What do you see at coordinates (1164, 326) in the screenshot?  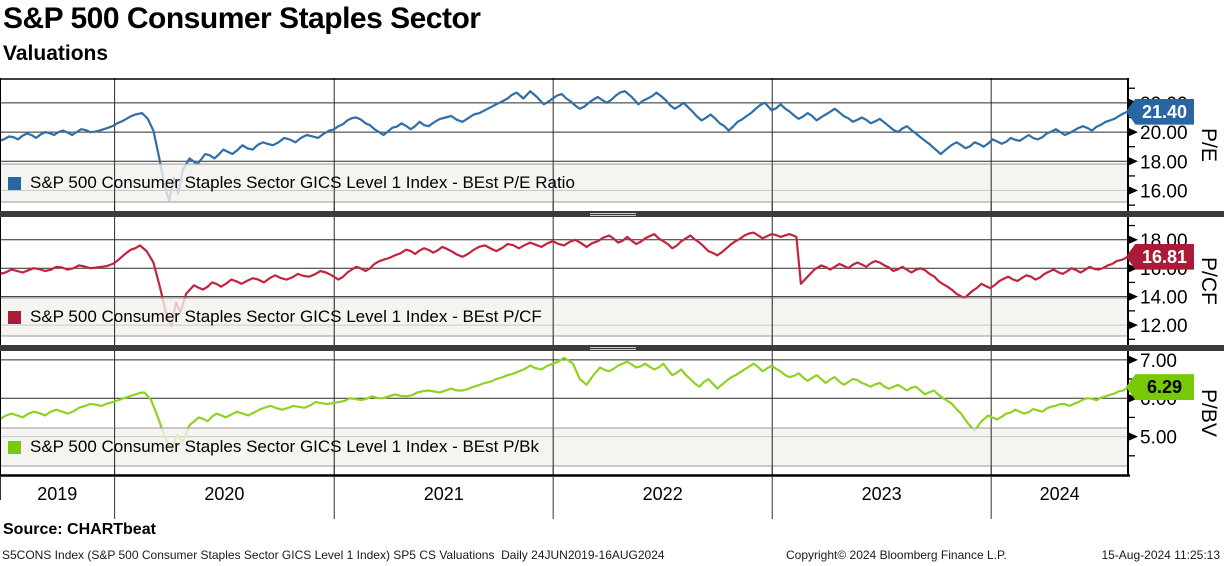 I see `axis-tick-label: 12.00` at bounding box center [1164, 326].